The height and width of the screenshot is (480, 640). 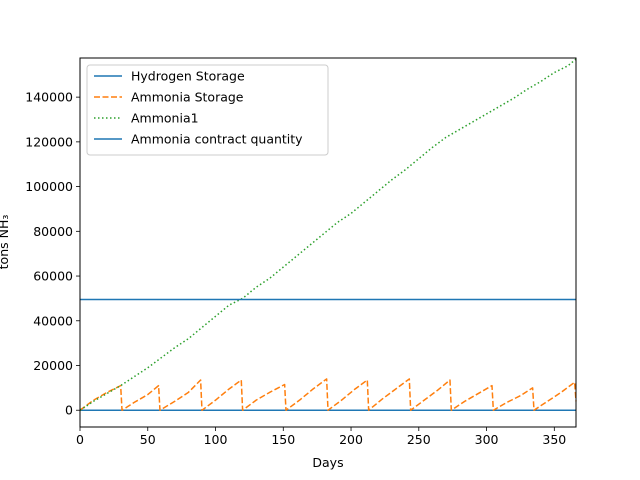 I want to click on x-axis-ticks: 0 50 100 150 200 250 300 350, so click(x=321, y=437).